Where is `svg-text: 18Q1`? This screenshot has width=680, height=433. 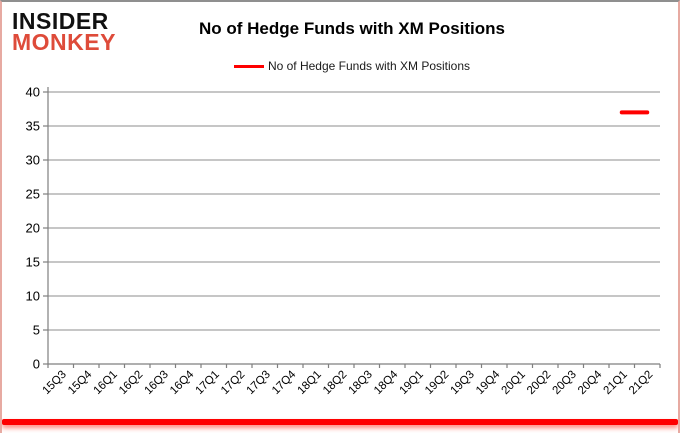 svg-text: 18Q1 is located at coordinates (309, 383).